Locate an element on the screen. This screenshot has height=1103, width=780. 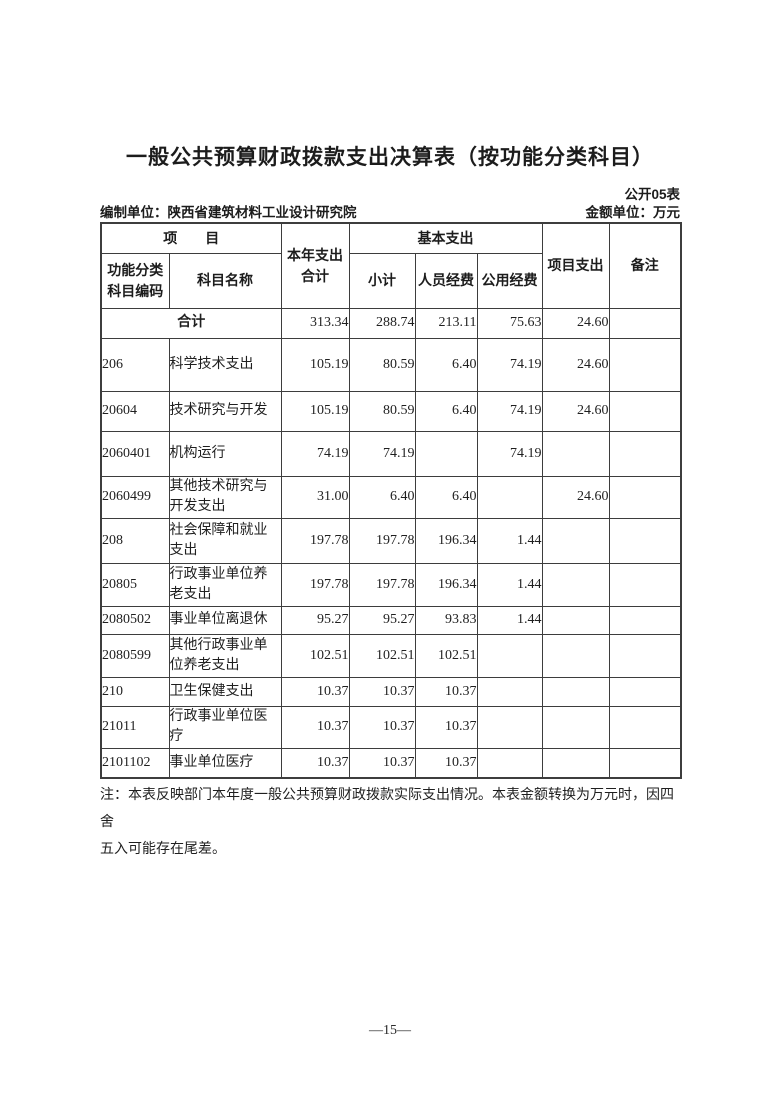
subtotal-cell: 197.78 is located at coordinates (382, 584).